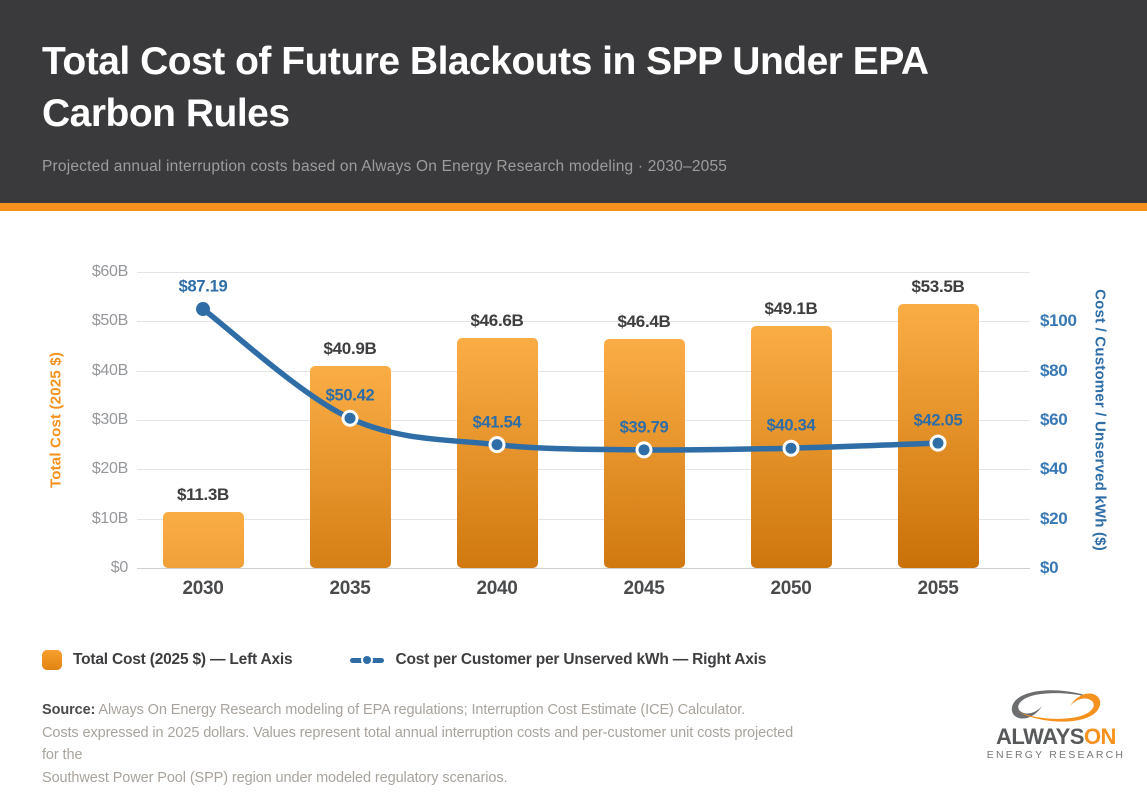  What do you see at coordinates (573, 207) in the screenshot?
I see `accent-divider` at bounding box center [573, 207].